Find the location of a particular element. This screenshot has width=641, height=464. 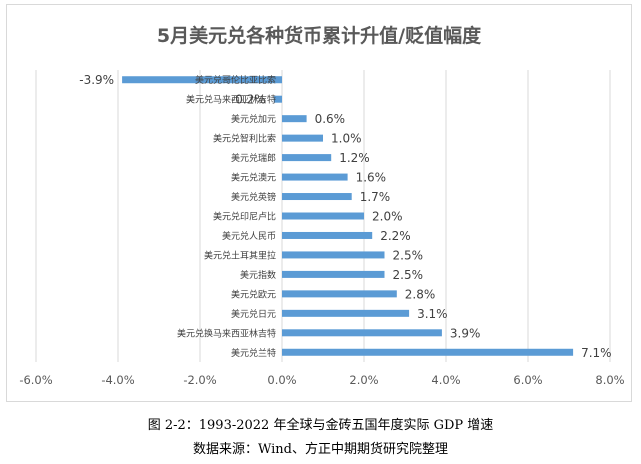

data-label: 1.2% is located at coordinates (354, 158).